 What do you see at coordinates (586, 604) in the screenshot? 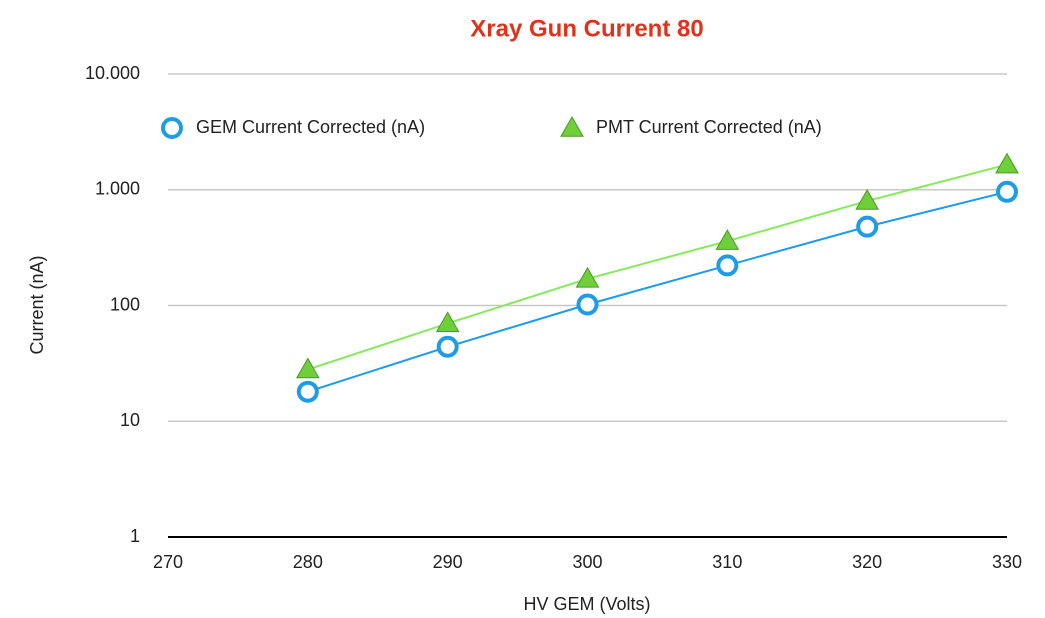
I see `x-axis-label: HV GEM (Volts)` at bounding box center [586, 604].